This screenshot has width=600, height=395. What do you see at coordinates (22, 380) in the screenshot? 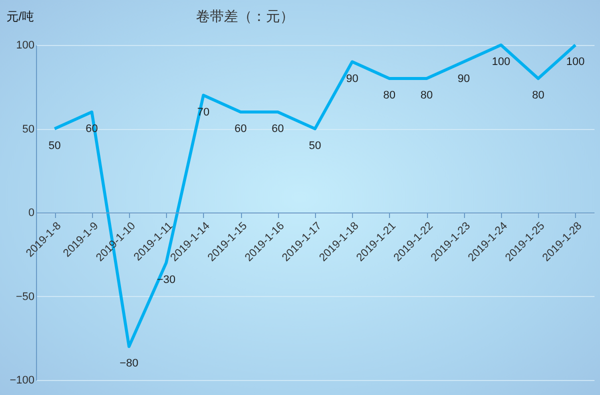
I see `y-tick-label: −100` at bounding box center [22, 380].